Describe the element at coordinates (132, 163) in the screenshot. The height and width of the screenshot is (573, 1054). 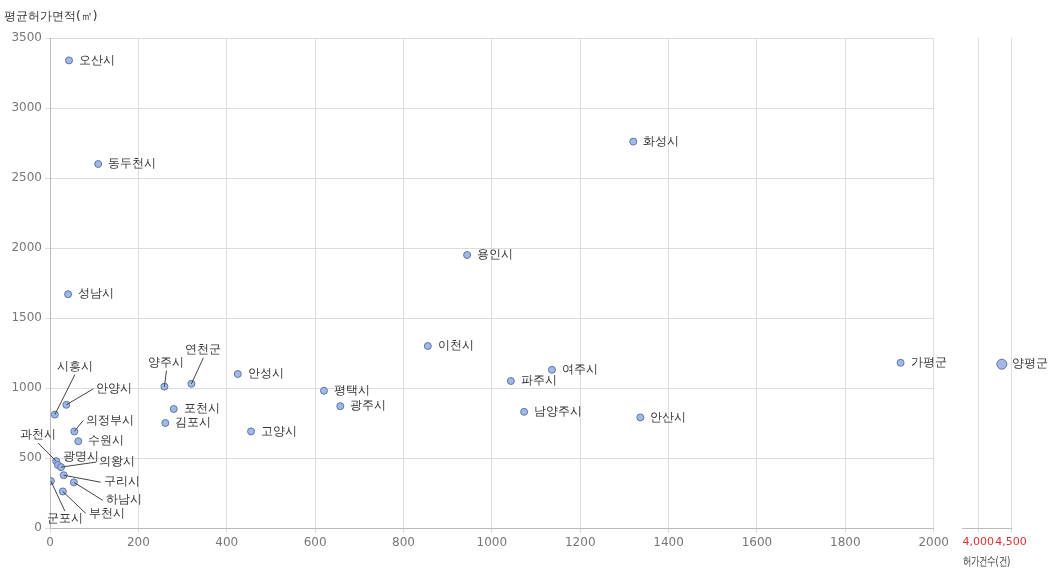
I see `annotation: 동두천시` at that location.